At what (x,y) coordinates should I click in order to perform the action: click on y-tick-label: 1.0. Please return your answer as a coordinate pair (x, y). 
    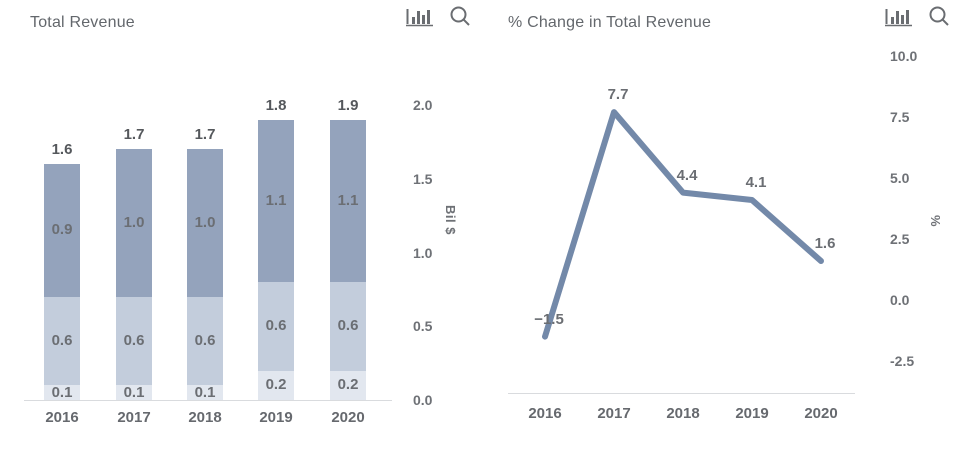
    Looking at the image, I should click on (423, 252).